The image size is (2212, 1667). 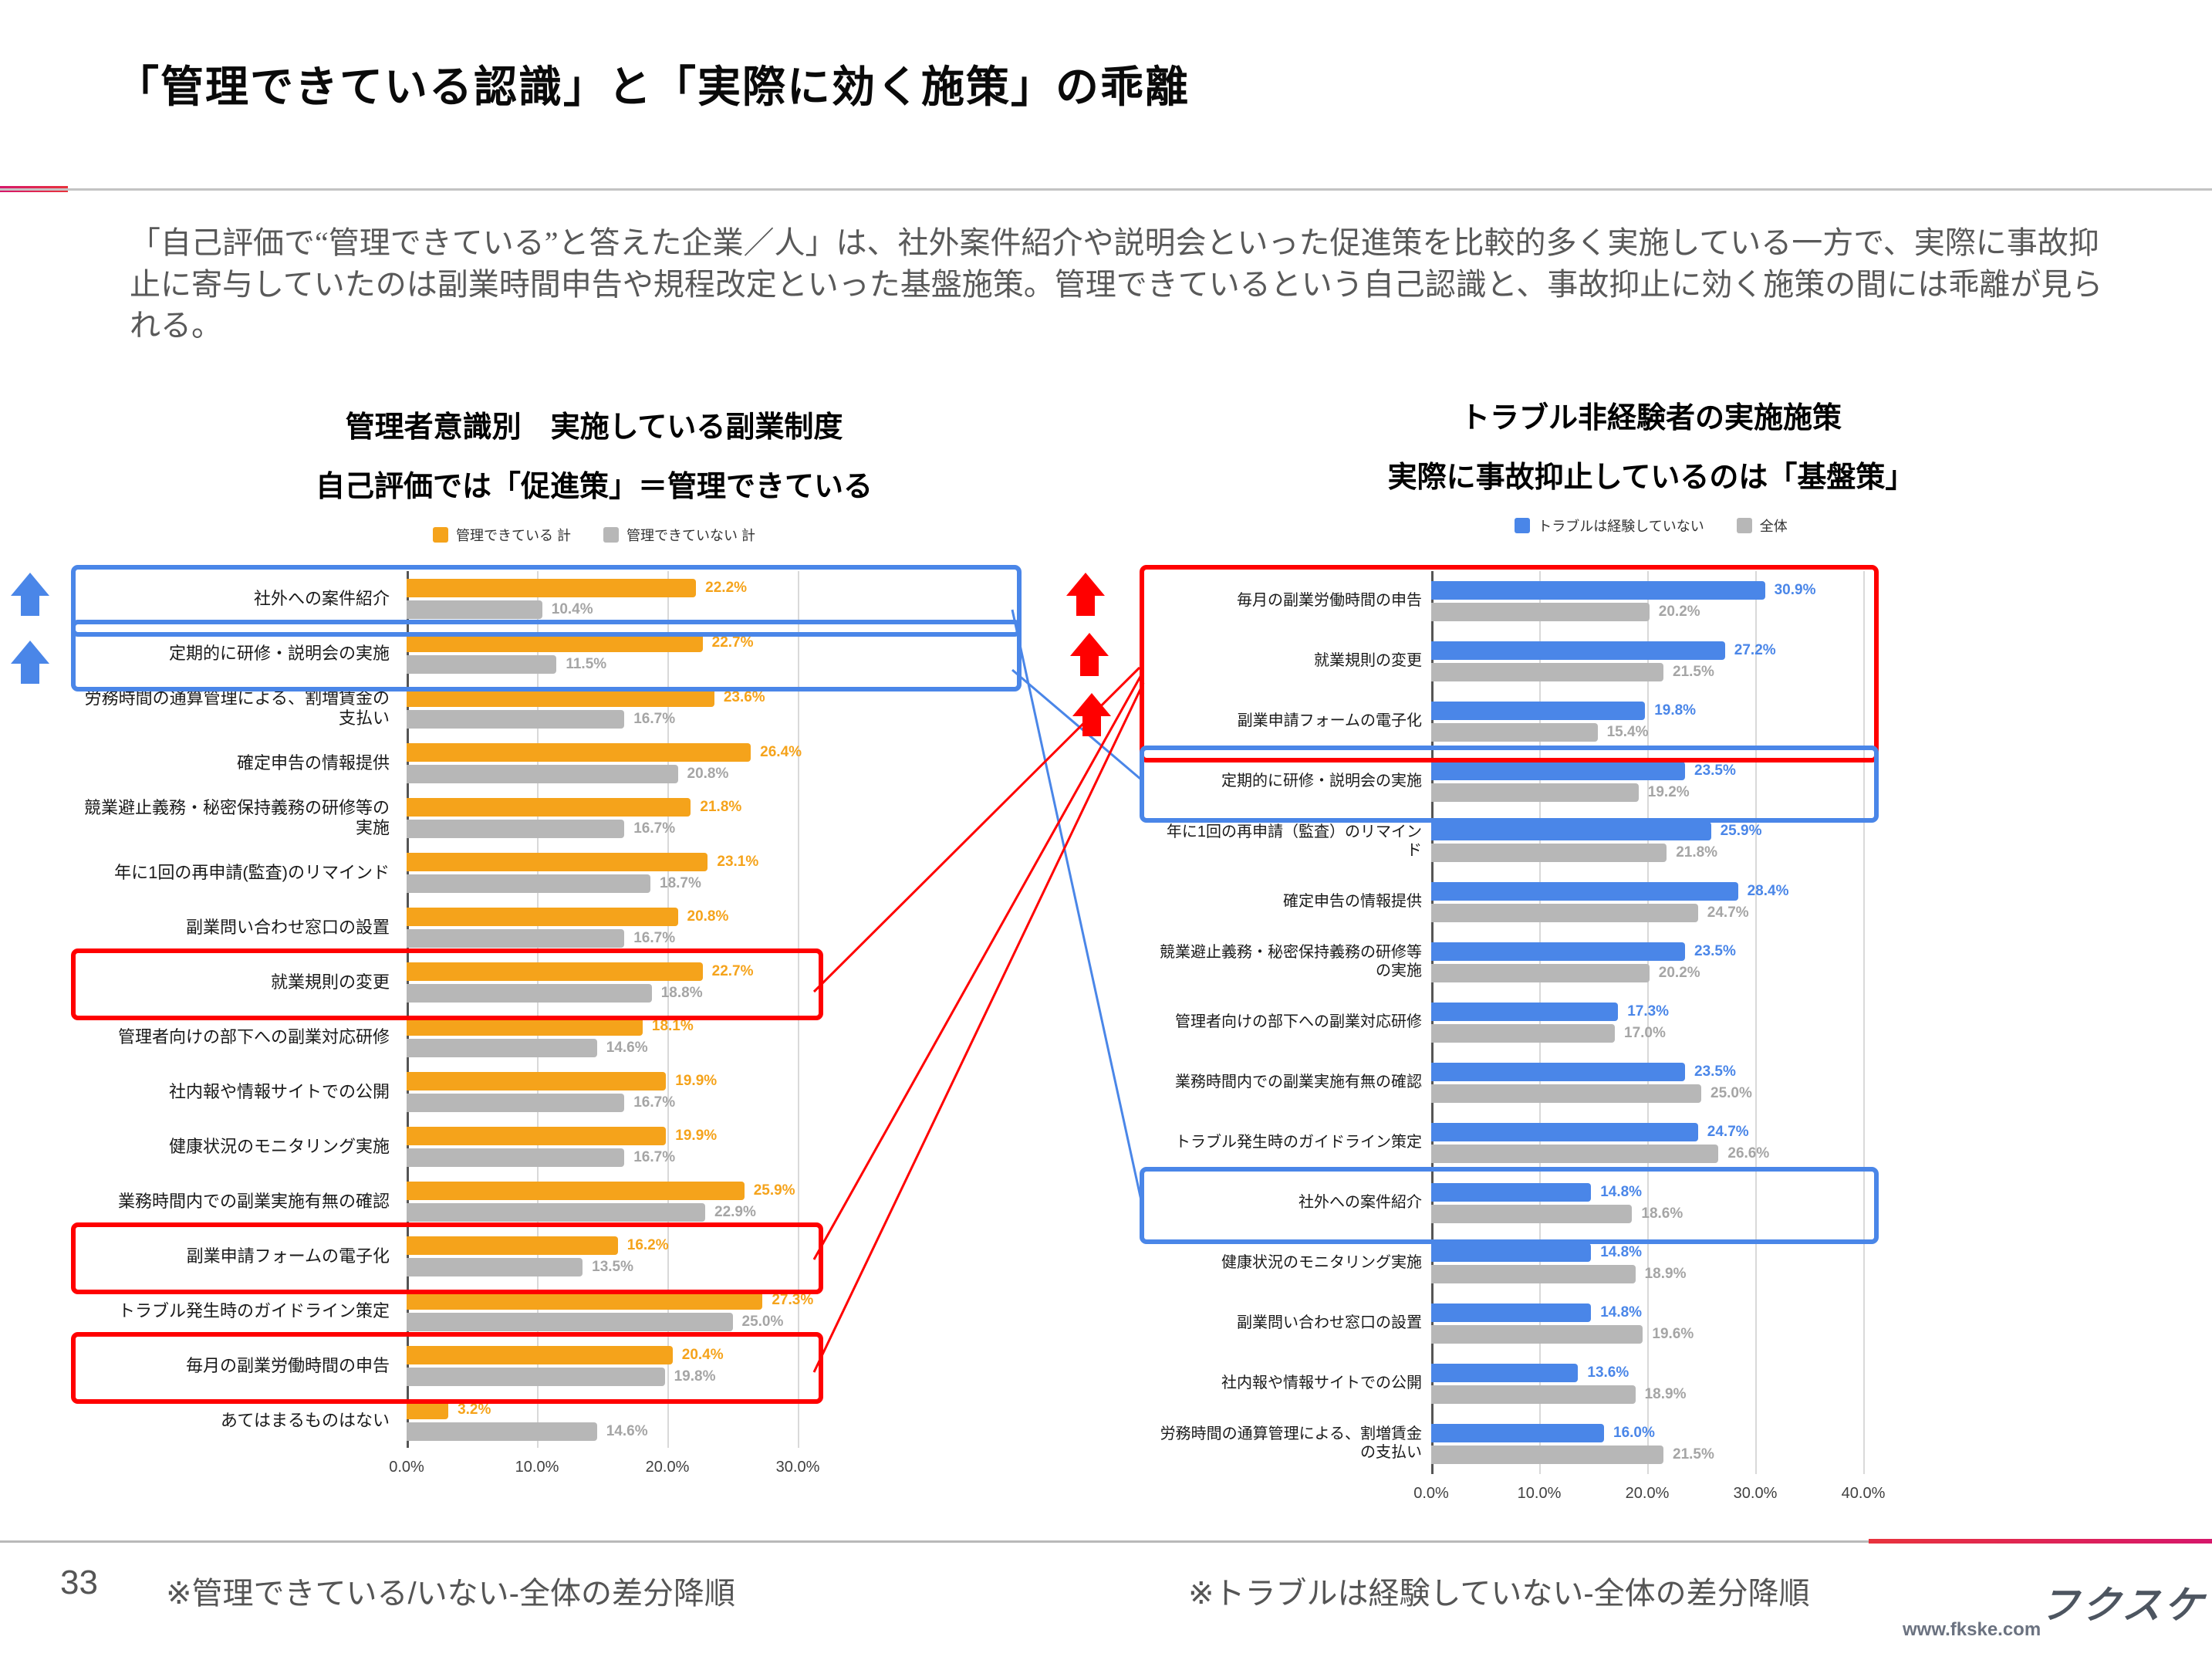 What do you see at coordinates (1627, 732) in the screenshot?
I see `value-label: 15.4%` at bounding box center [1627, 732].